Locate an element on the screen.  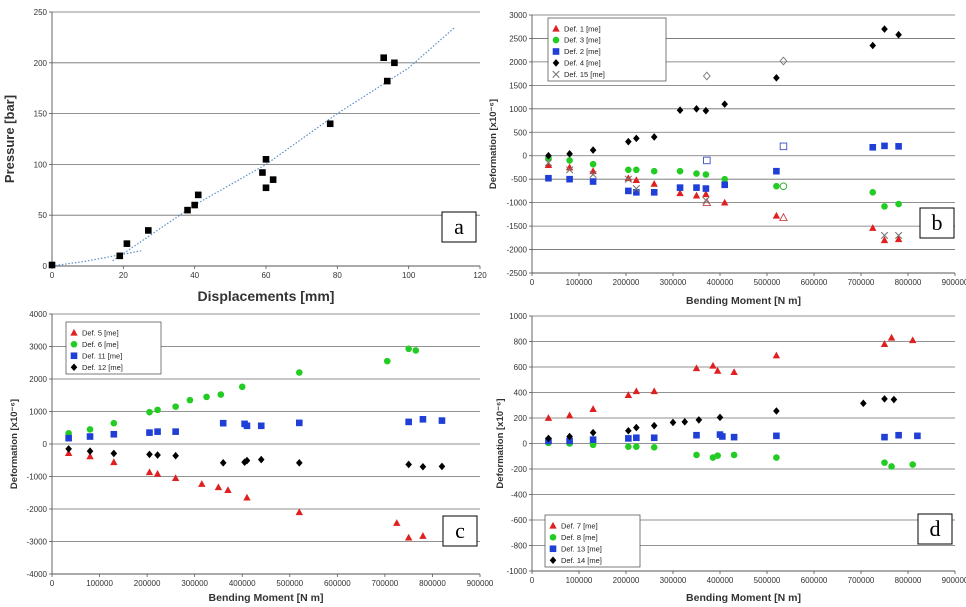
legend-label: Def. 12 [me] is located at coordinates (102, 367).